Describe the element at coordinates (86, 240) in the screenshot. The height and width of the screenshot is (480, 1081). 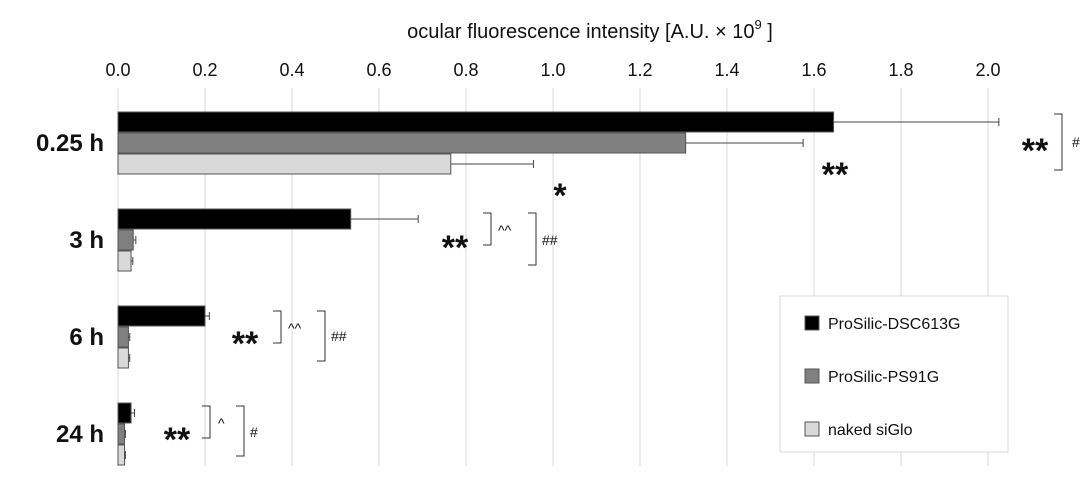
I see `category-label: 3 h` at that location.